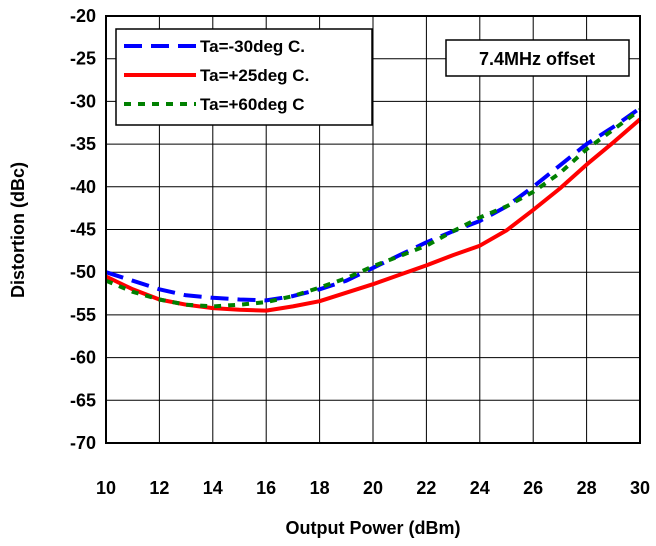  I want to click on annotation: 7.4MHz offset, so click(537, 58).